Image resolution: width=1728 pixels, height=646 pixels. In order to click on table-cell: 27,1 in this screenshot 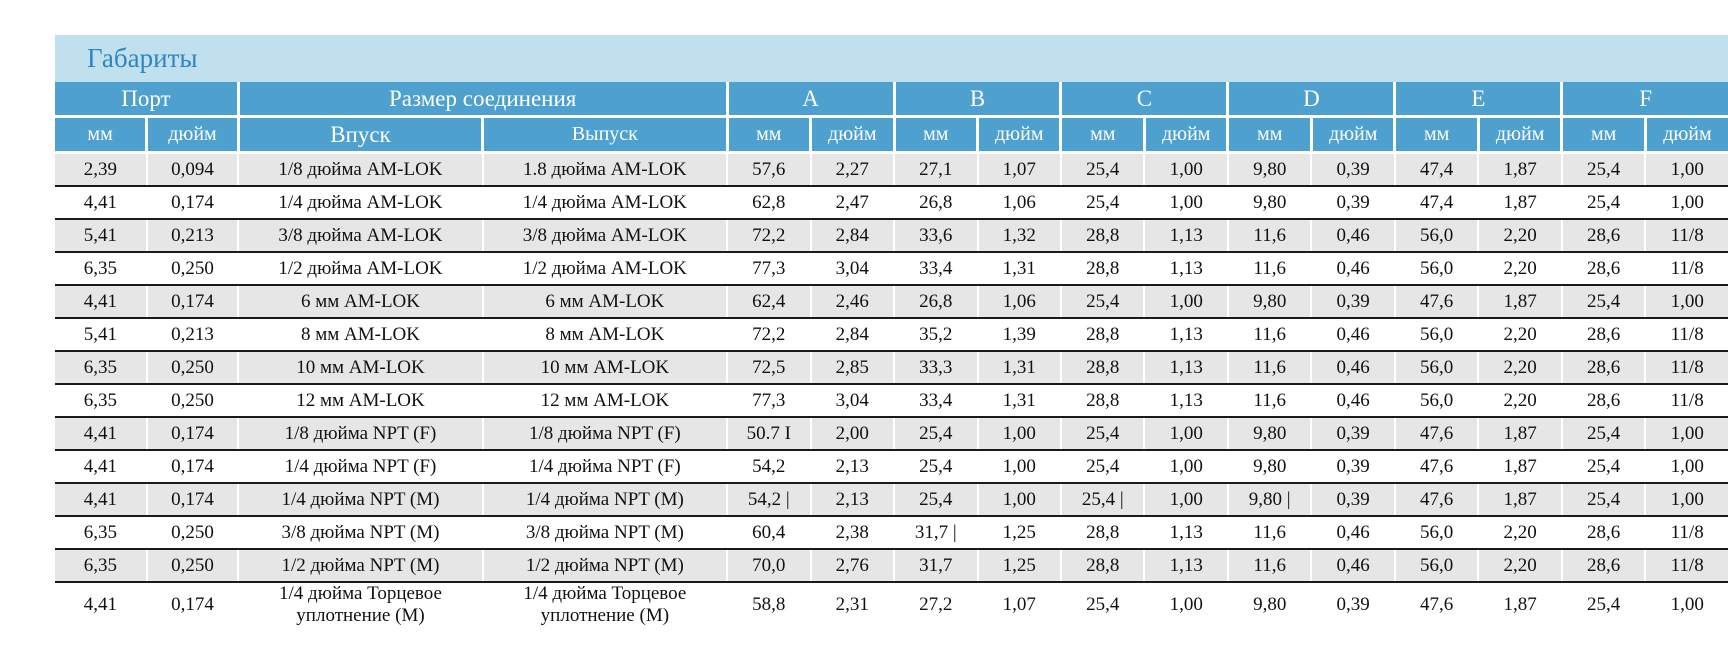, I will do `click(935, 169)`.